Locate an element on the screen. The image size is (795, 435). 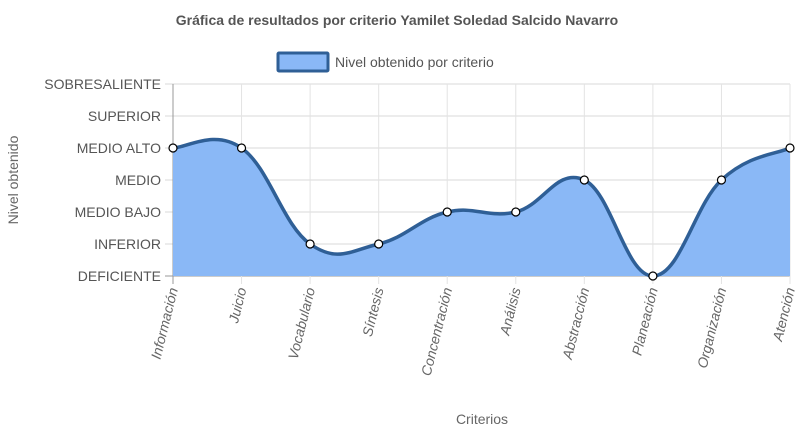
x-tick-label: Análisis is located at coordinates (509, 312).